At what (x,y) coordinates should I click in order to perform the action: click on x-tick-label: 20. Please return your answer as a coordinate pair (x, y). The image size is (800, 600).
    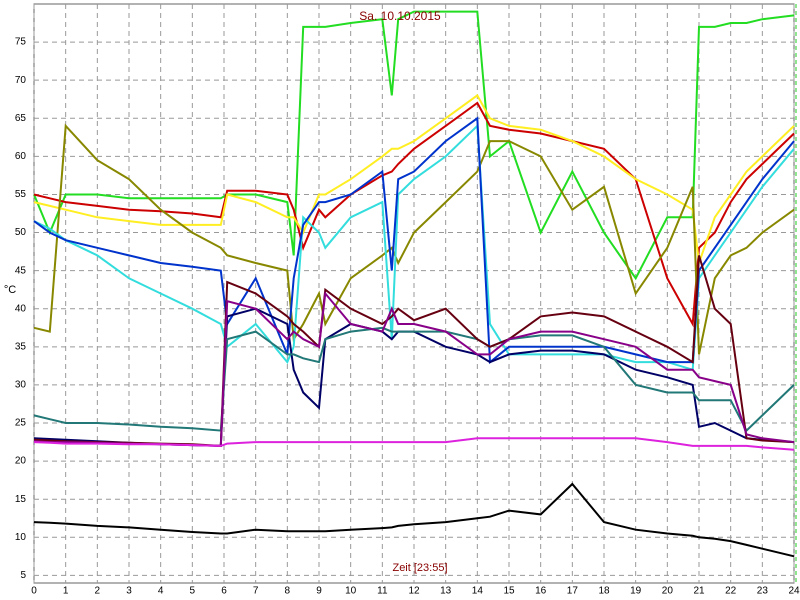
    Looking at the image, I should click on (668, 591).